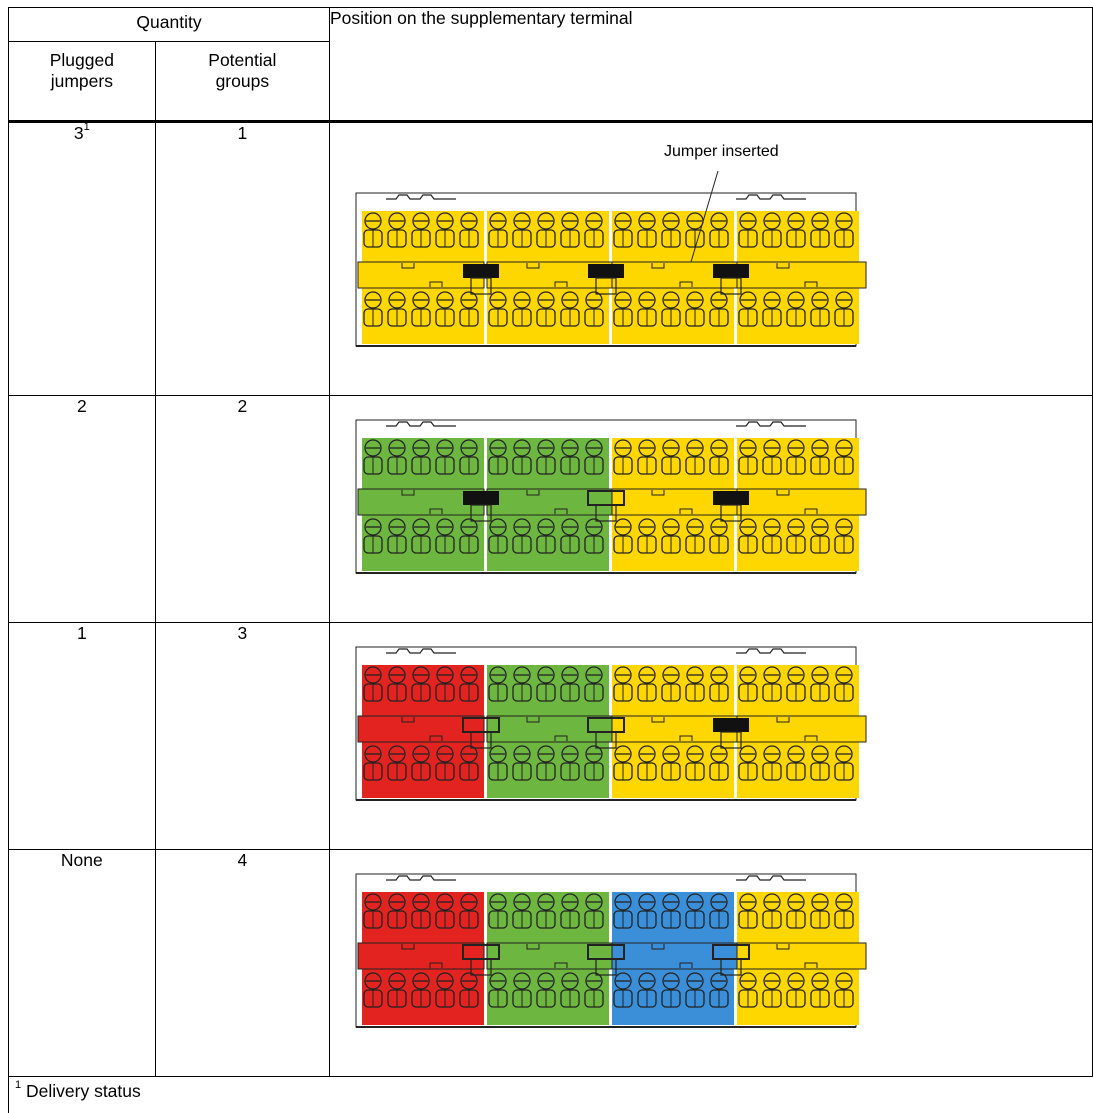 The height and width of the screenshot is (1113, 1093). I want to click on position-header-label: Position on the supplementary terminal, so click(481, 18).